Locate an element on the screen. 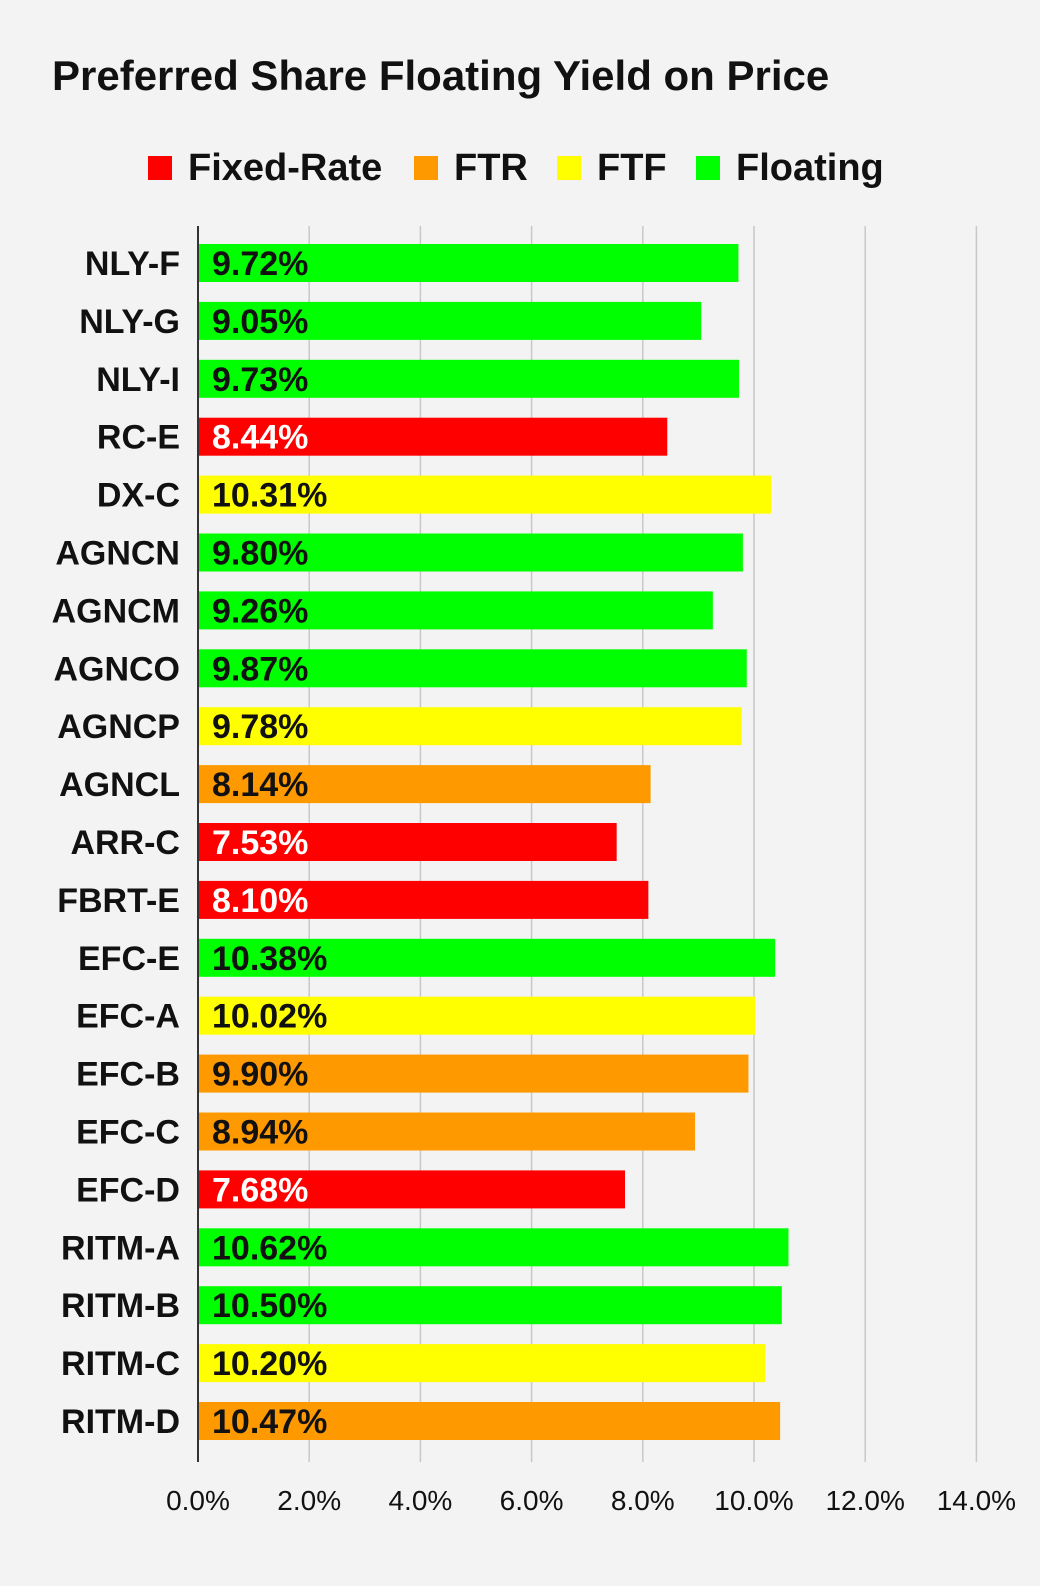  x-tick-label: 12.0% is located at coordinates (864, 1500).